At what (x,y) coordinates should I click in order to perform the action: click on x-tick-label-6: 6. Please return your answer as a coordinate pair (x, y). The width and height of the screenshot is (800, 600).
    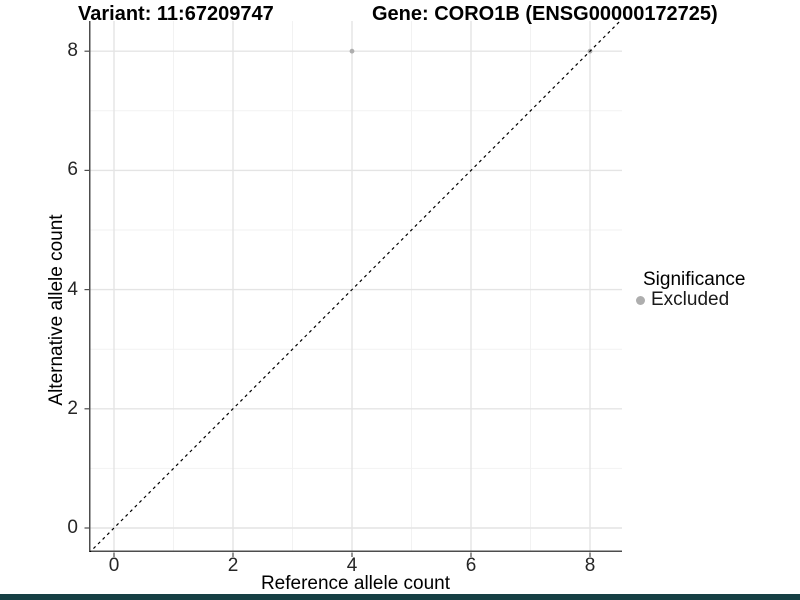
    Looking at the image, I should click on (471, 565).